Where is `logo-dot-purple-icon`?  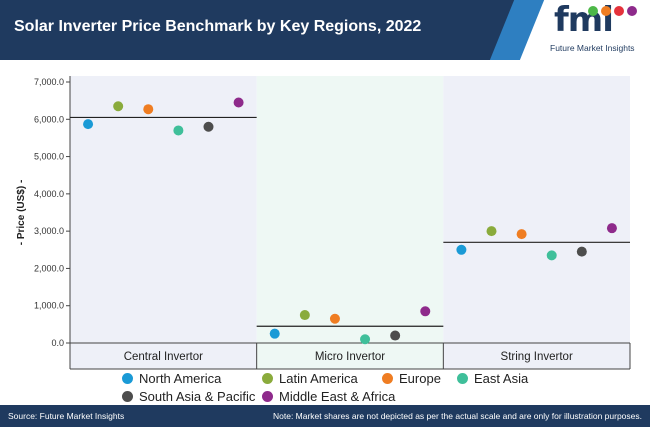
logo-dot-purple-icon is located at coordinates (632, 11).